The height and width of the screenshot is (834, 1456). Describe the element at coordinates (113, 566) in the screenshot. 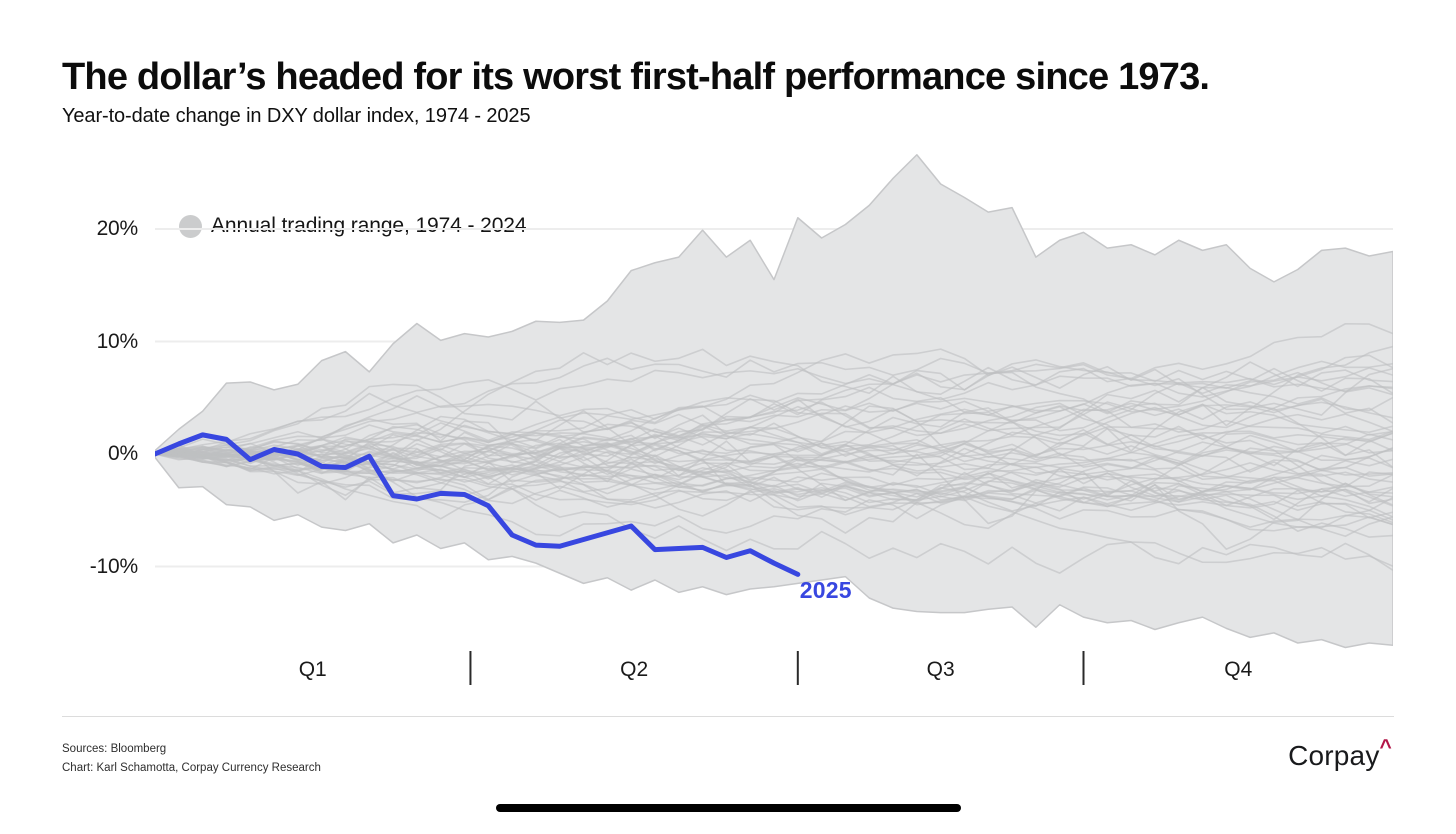

I see `y-tick-label: -10%` at that location.